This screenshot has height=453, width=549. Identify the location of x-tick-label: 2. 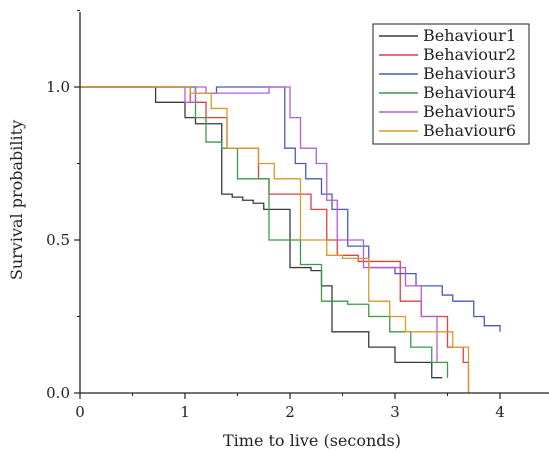
(290, 412).